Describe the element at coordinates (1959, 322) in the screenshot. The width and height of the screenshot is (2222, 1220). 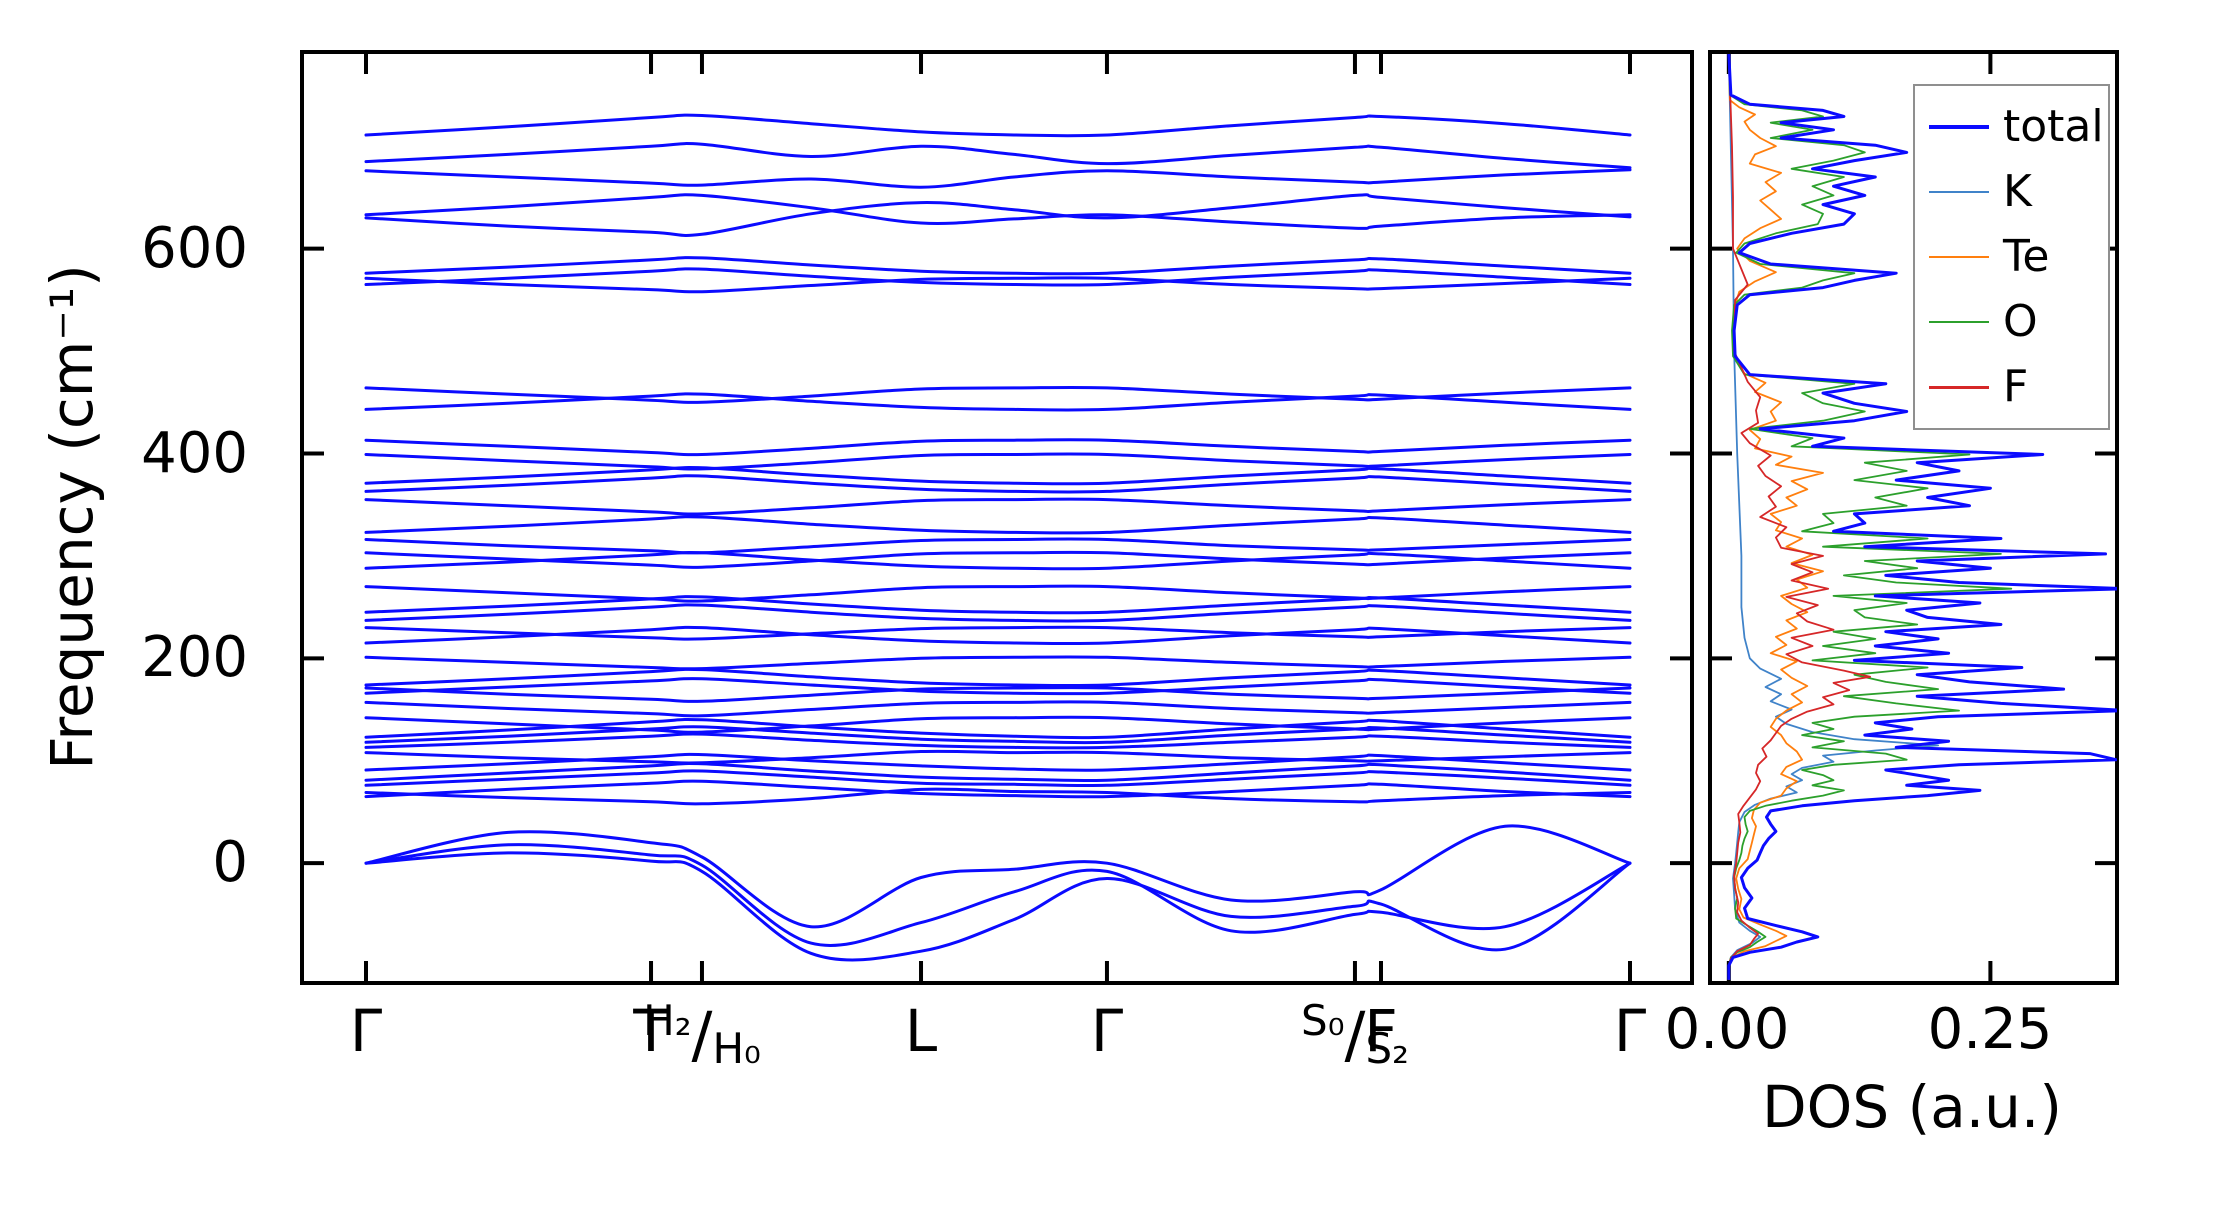
I see `legend-line-O` at that location.